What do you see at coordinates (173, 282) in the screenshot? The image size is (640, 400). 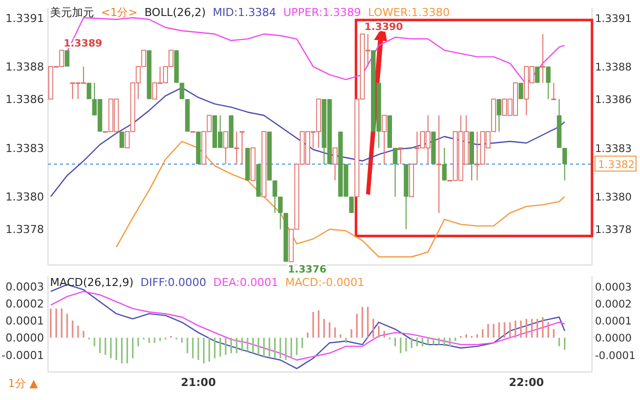 I see `text: DIFF:0.0000` at bounding box center [173, 282].